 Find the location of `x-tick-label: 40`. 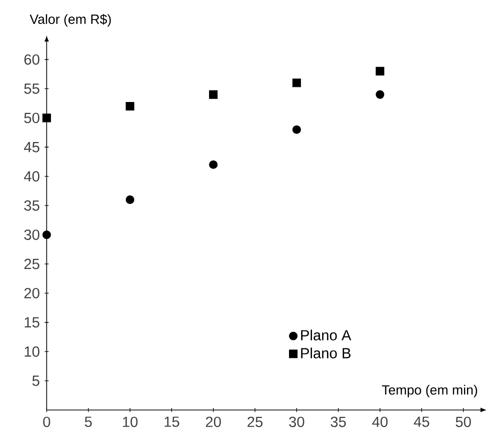

x-tick-label: 40 is located at coordinates (380, 422).